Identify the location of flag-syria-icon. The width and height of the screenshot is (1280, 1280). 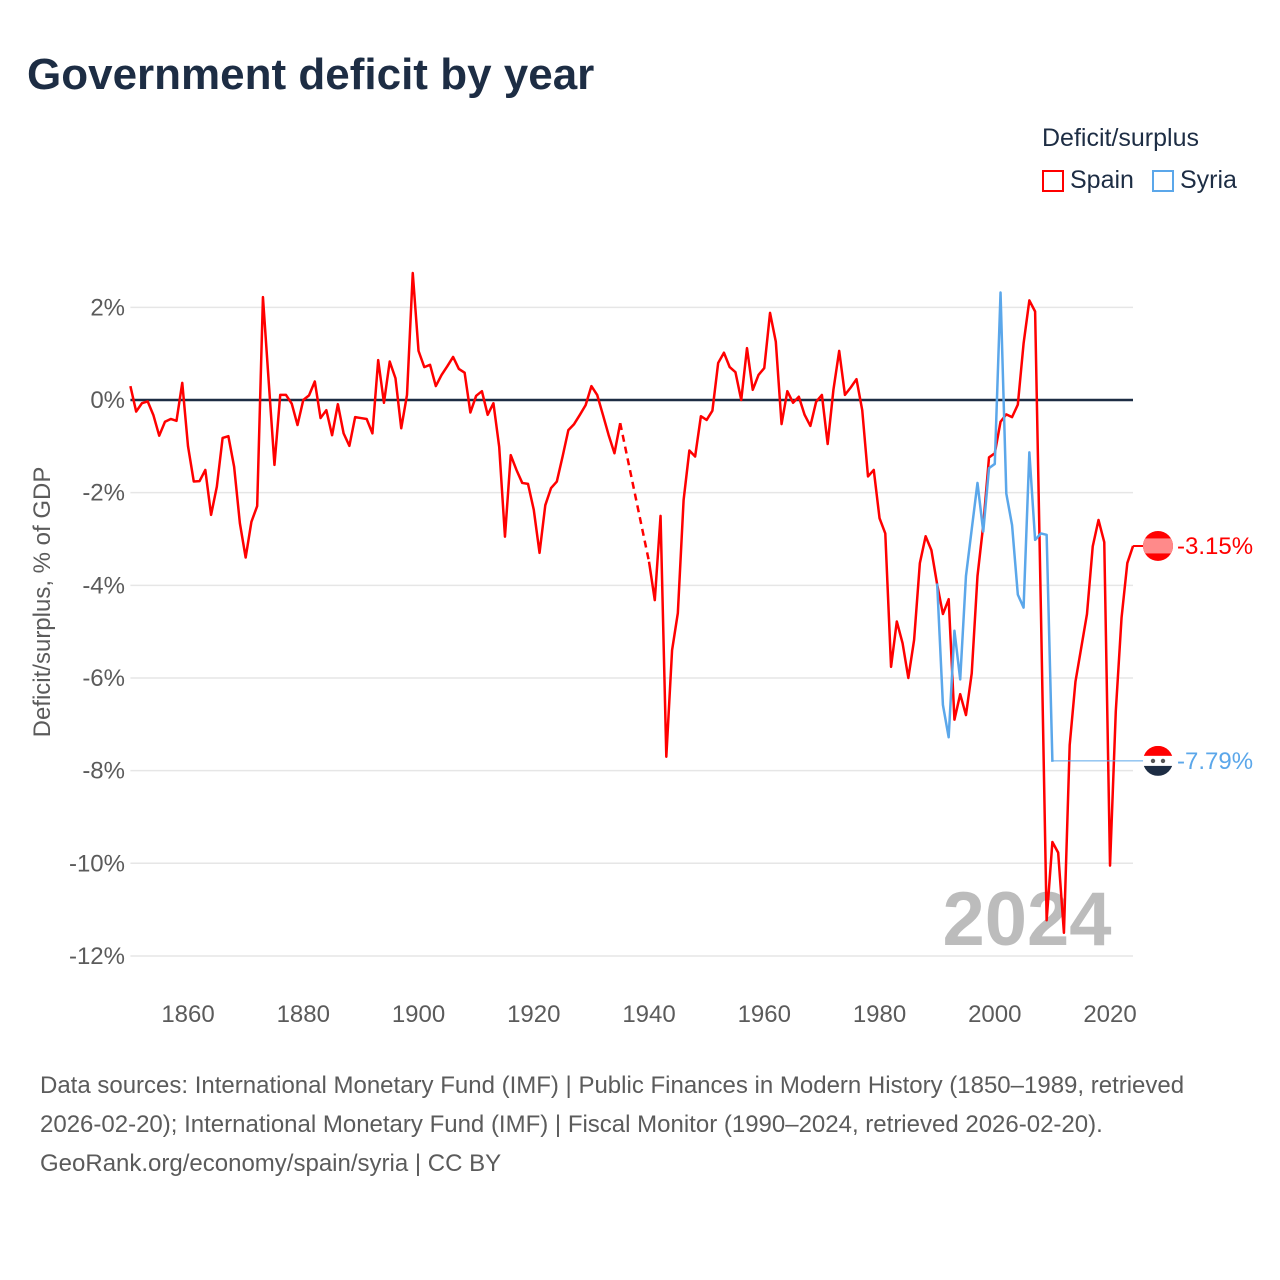
(1158, 760).